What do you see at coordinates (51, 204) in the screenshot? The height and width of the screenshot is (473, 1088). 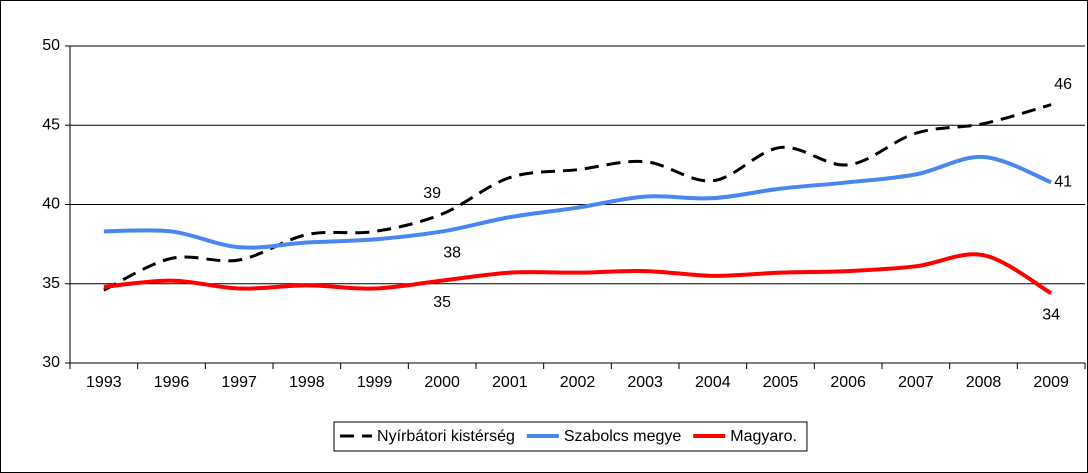 I see `y-tick-label: 40` at bounding box center [51, 204].